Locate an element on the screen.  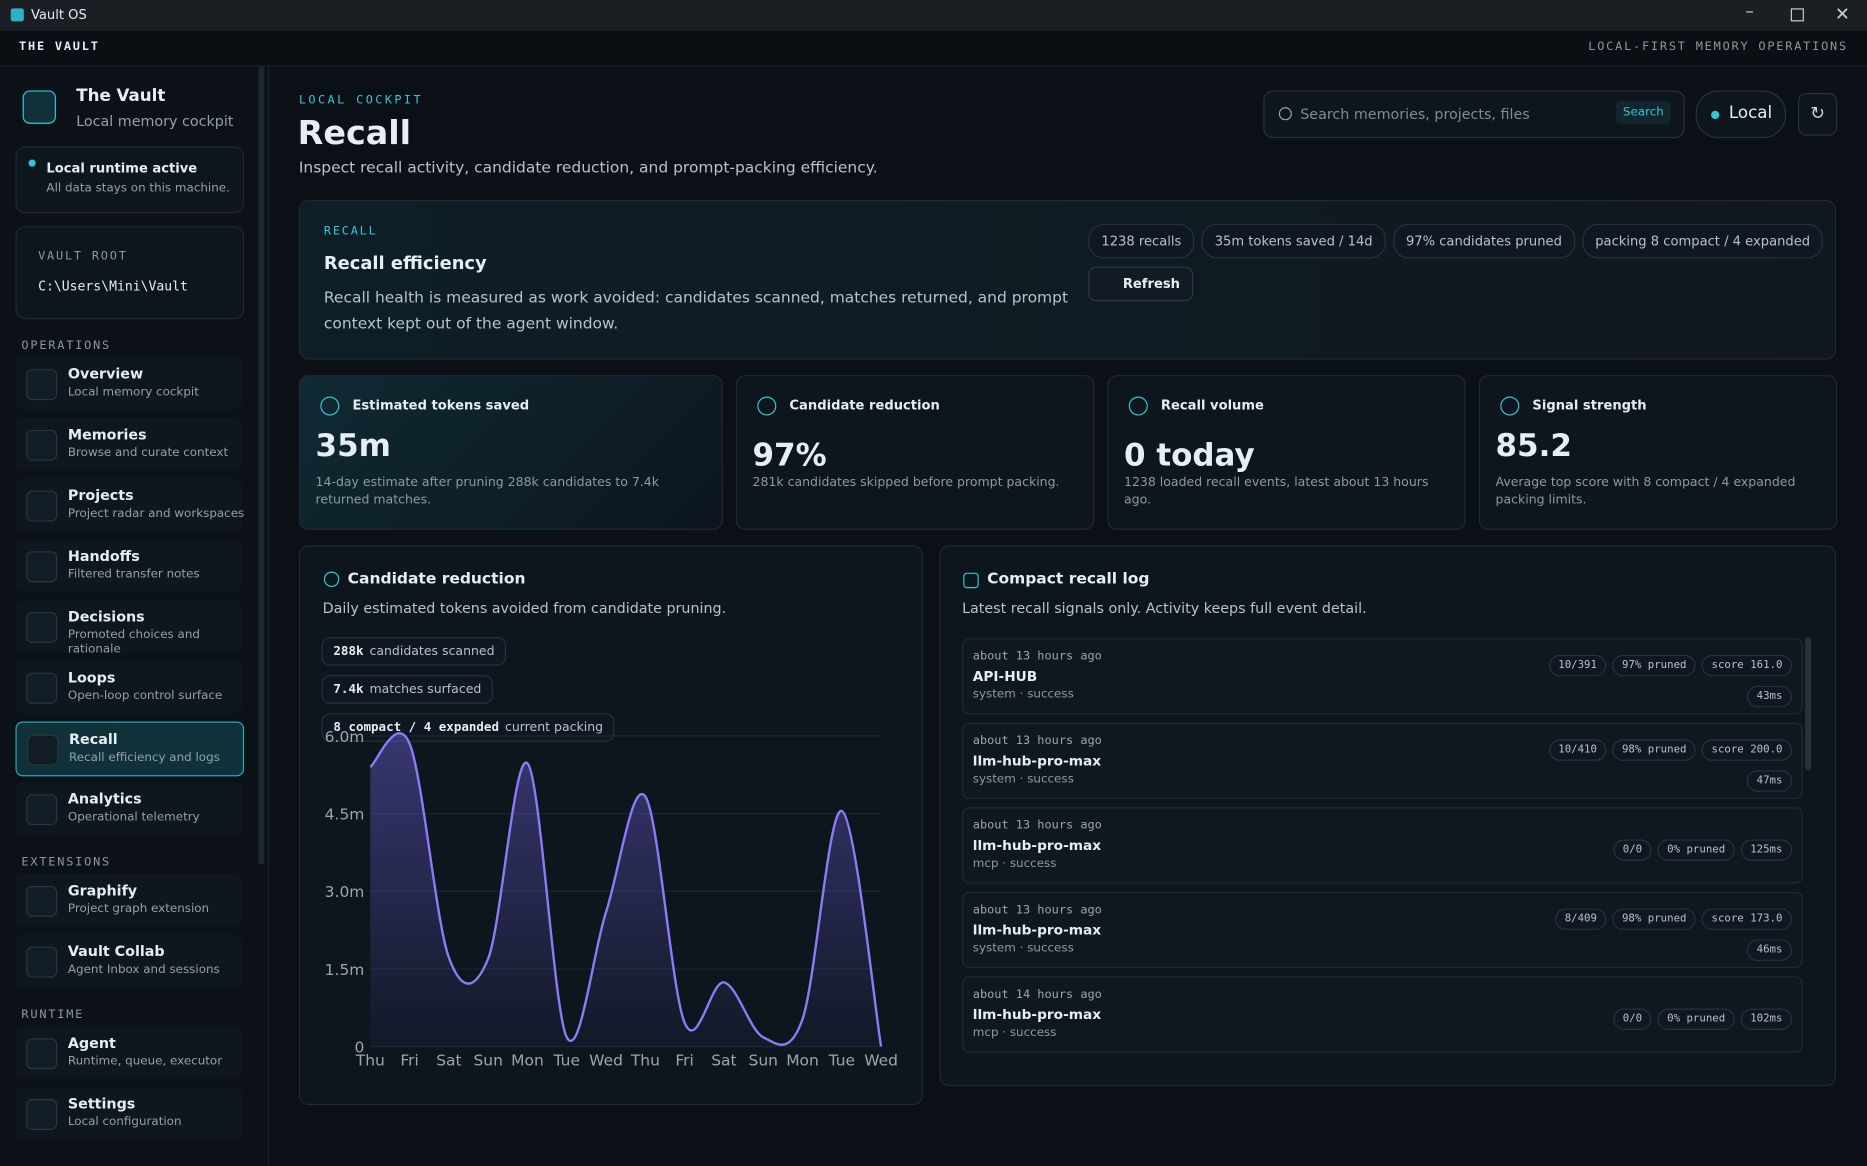
maximize is located at coordinates (1797, 15).